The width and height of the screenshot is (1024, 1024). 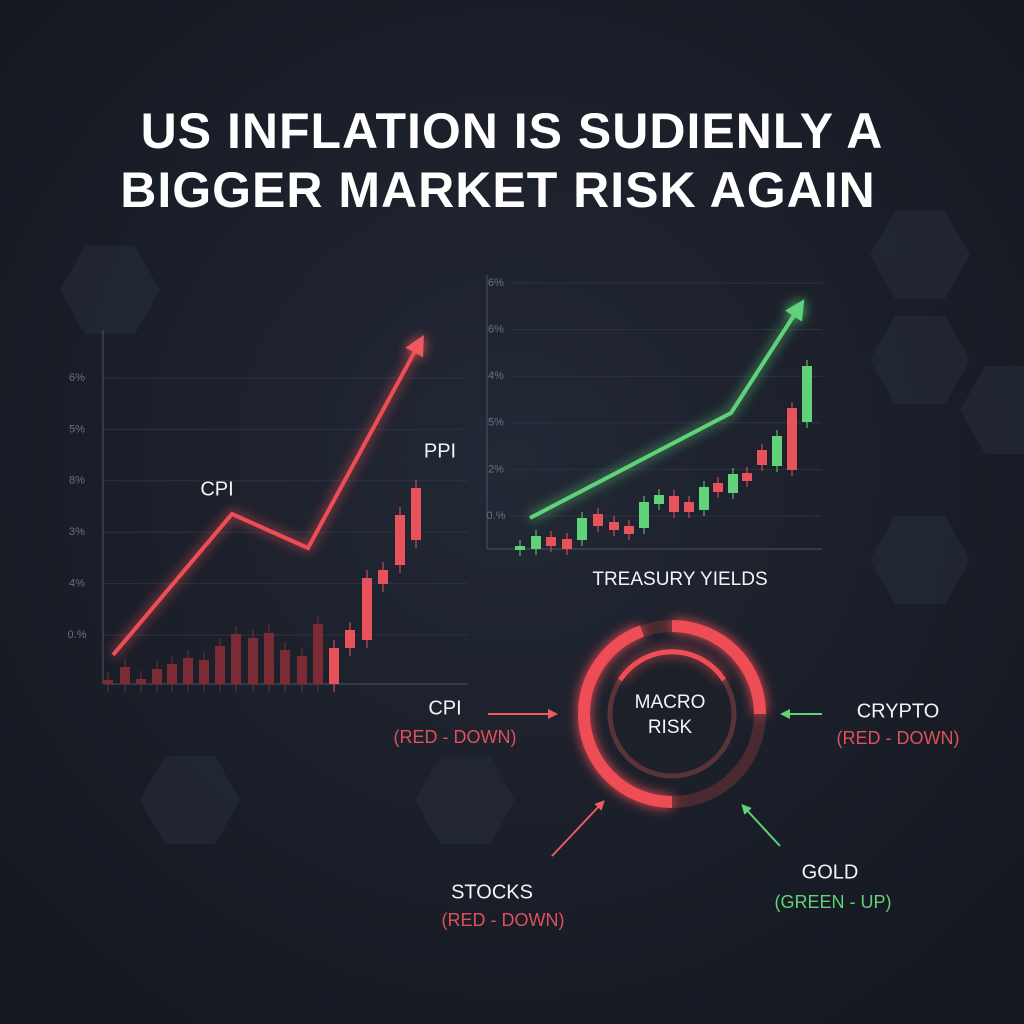 I want to click on hub-label: MACRO, so click(x=670, y=702).